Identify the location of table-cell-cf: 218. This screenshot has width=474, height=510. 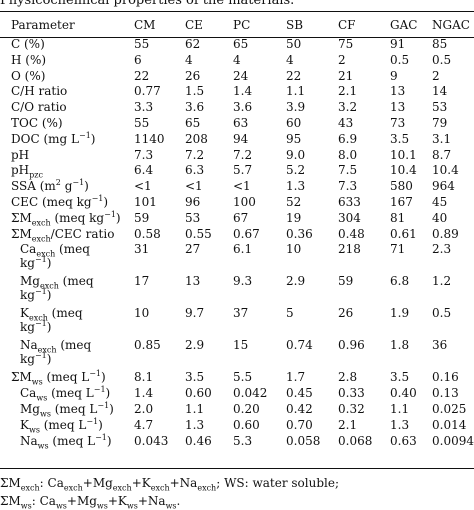
(349, 249).